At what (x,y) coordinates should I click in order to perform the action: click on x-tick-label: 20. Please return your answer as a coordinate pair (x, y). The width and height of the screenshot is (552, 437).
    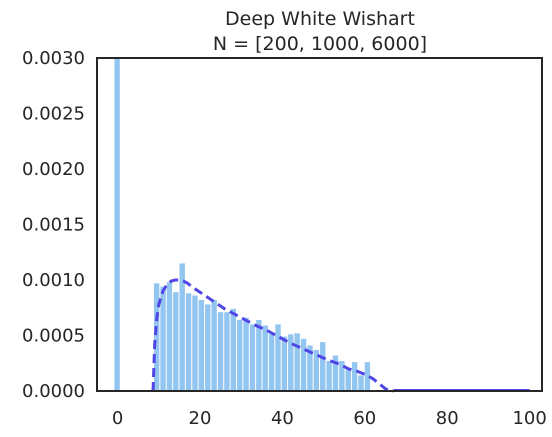
    Looking at the image, I should click on (200, 418).